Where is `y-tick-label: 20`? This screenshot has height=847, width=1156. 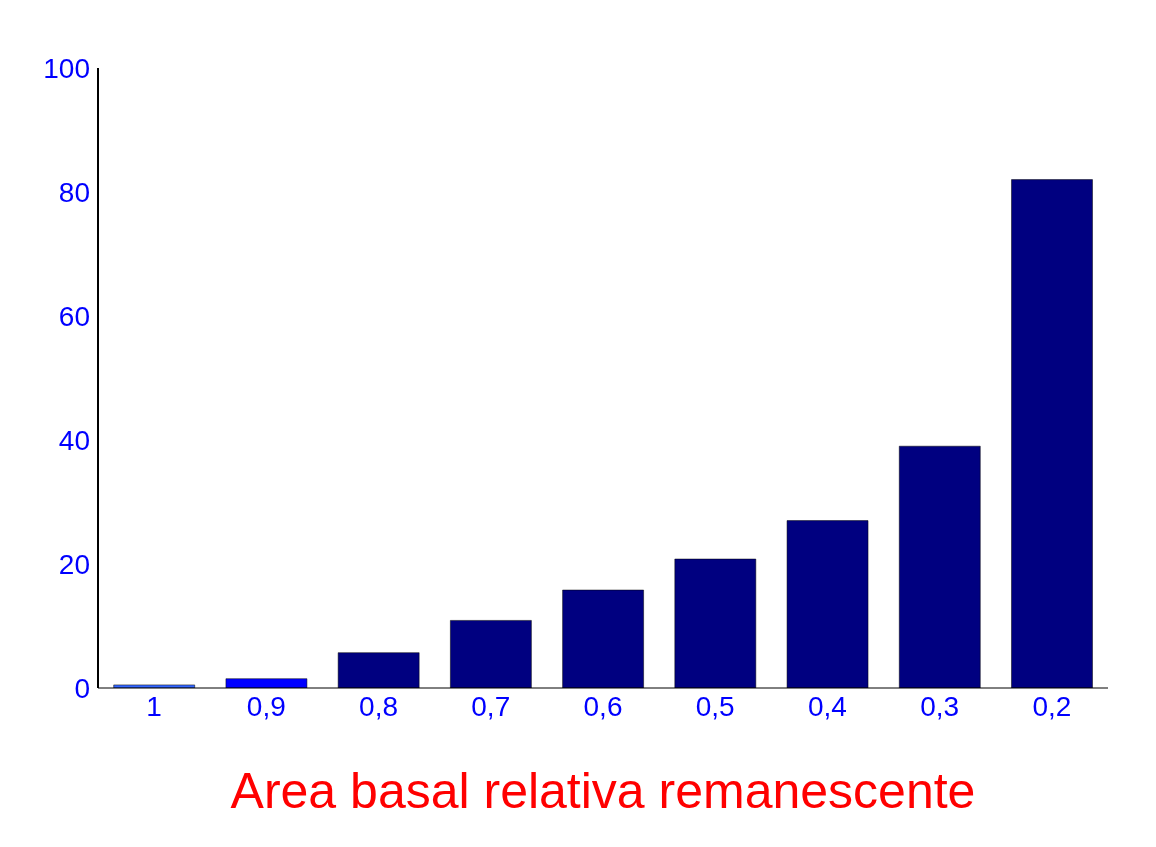 y-tick-label: 20 is located at coordinates (74, 564).